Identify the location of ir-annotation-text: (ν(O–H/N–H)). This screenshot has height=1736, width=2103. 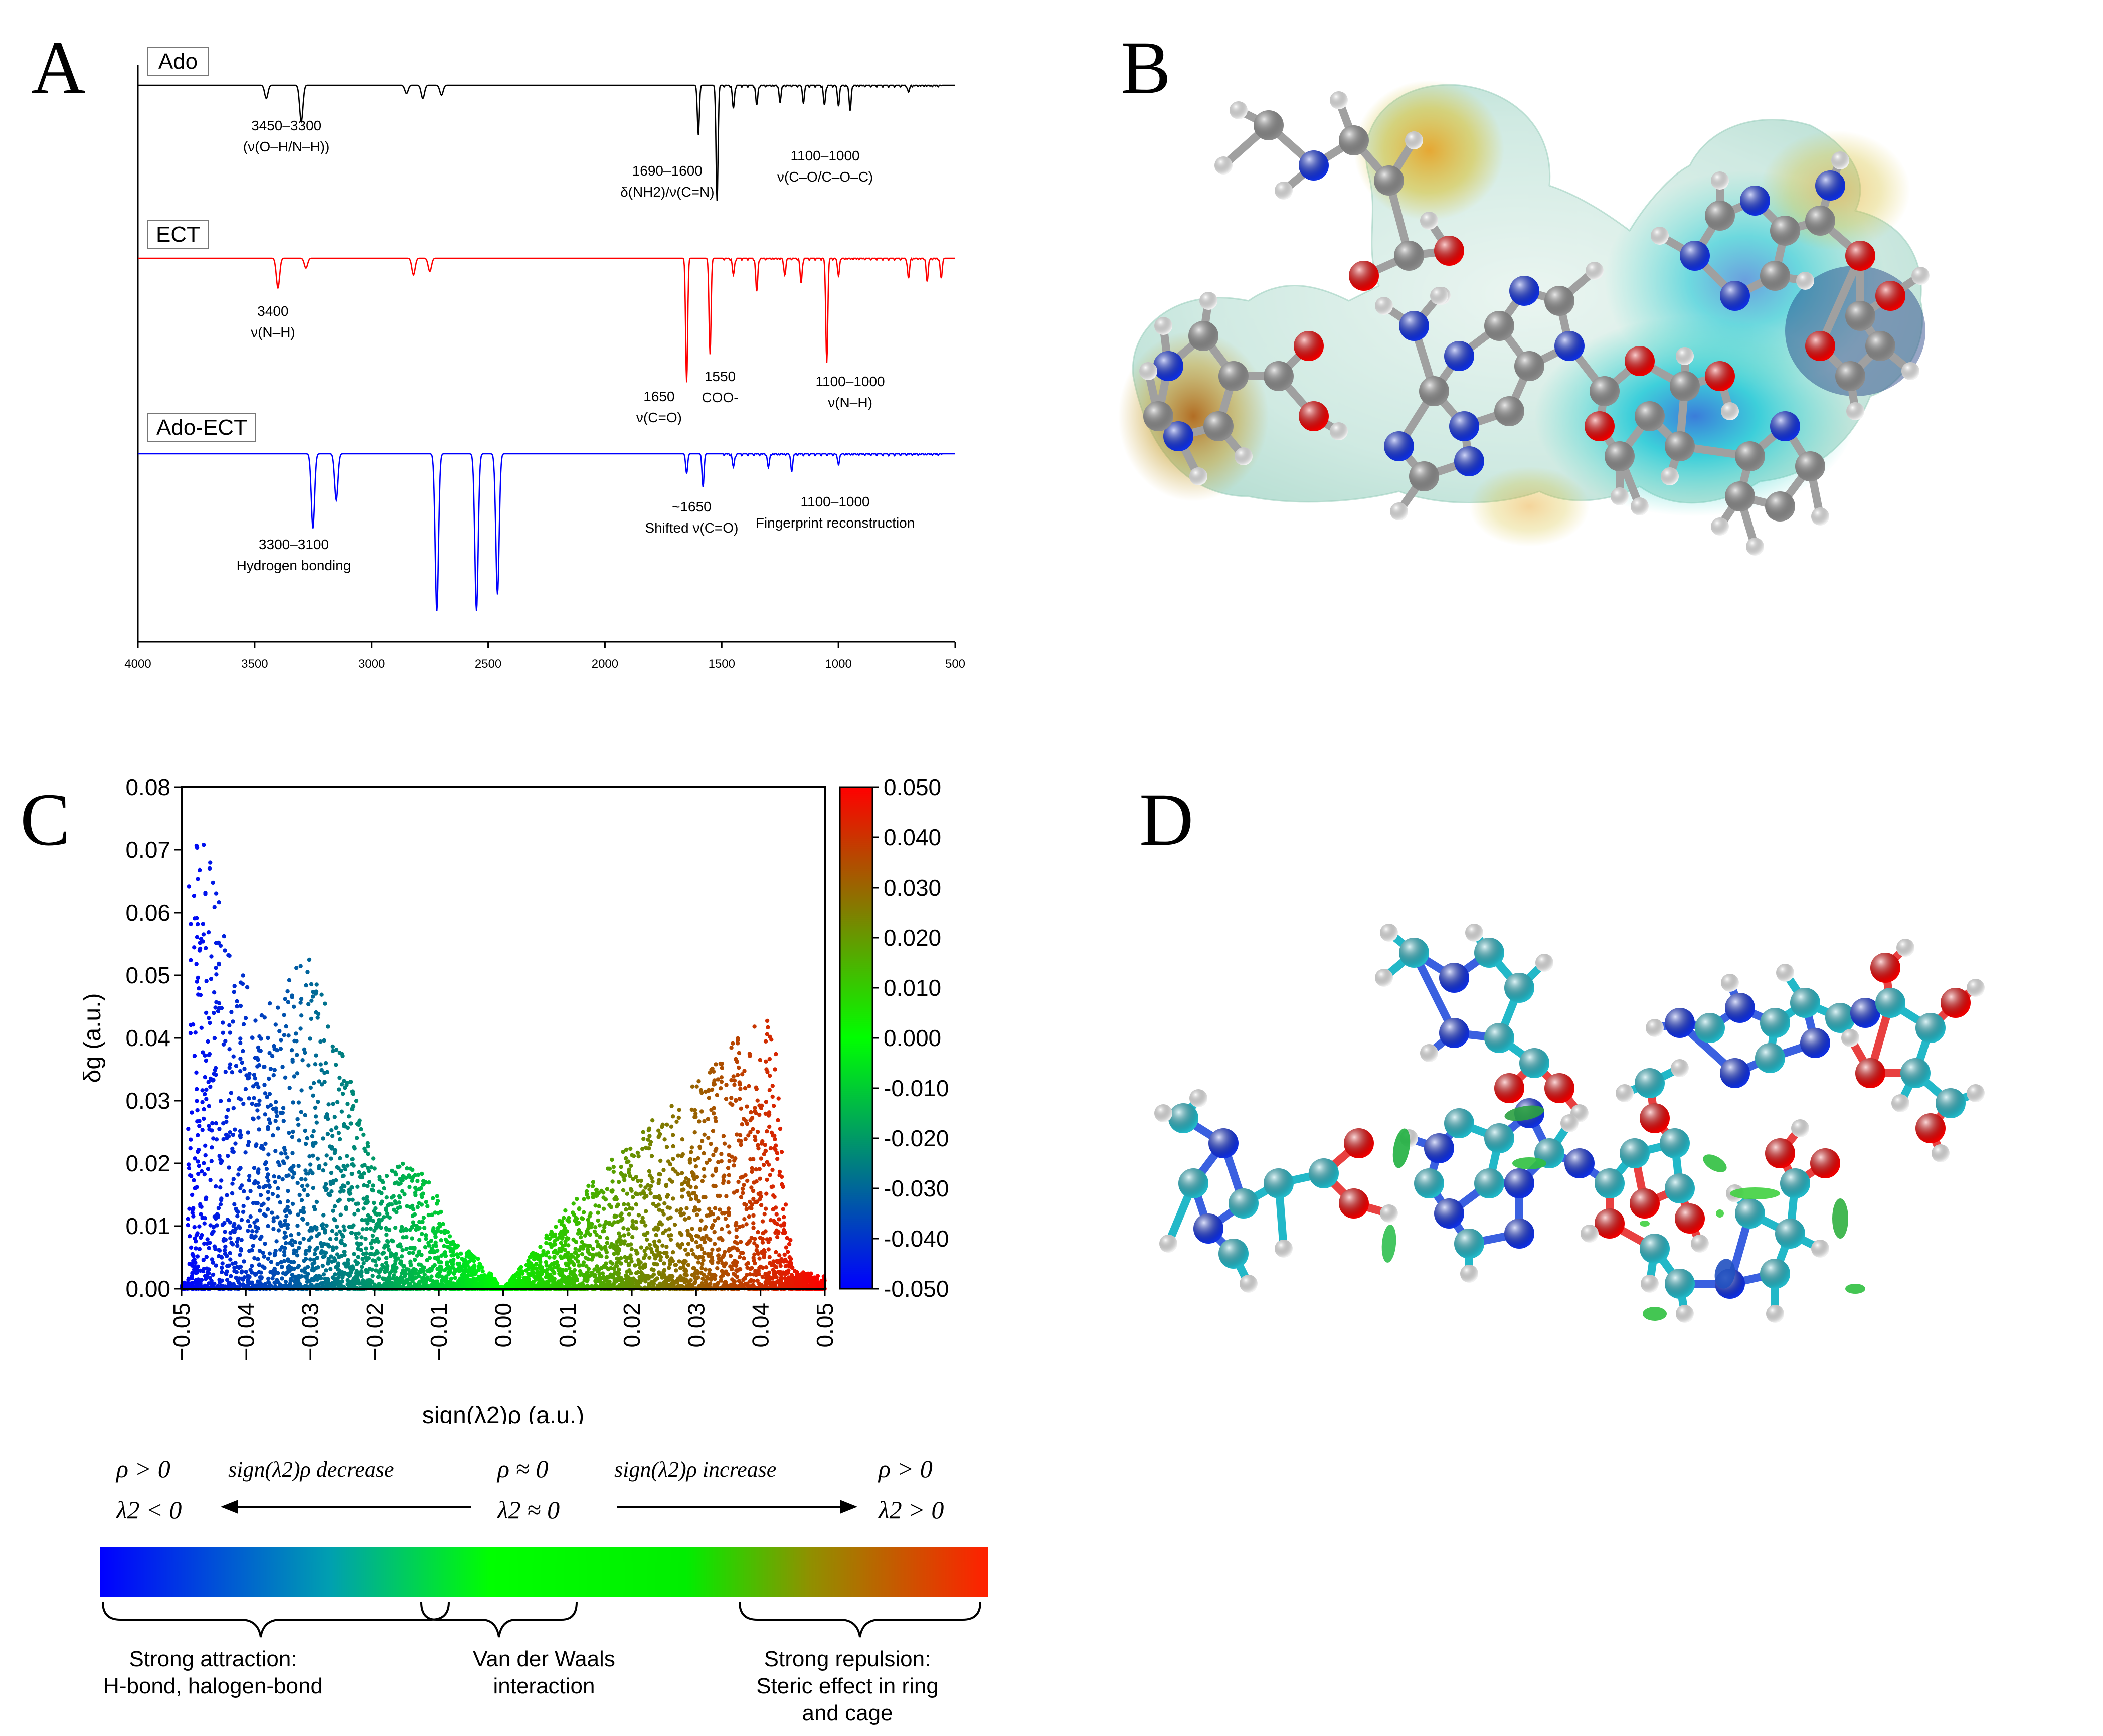
(286, 146).